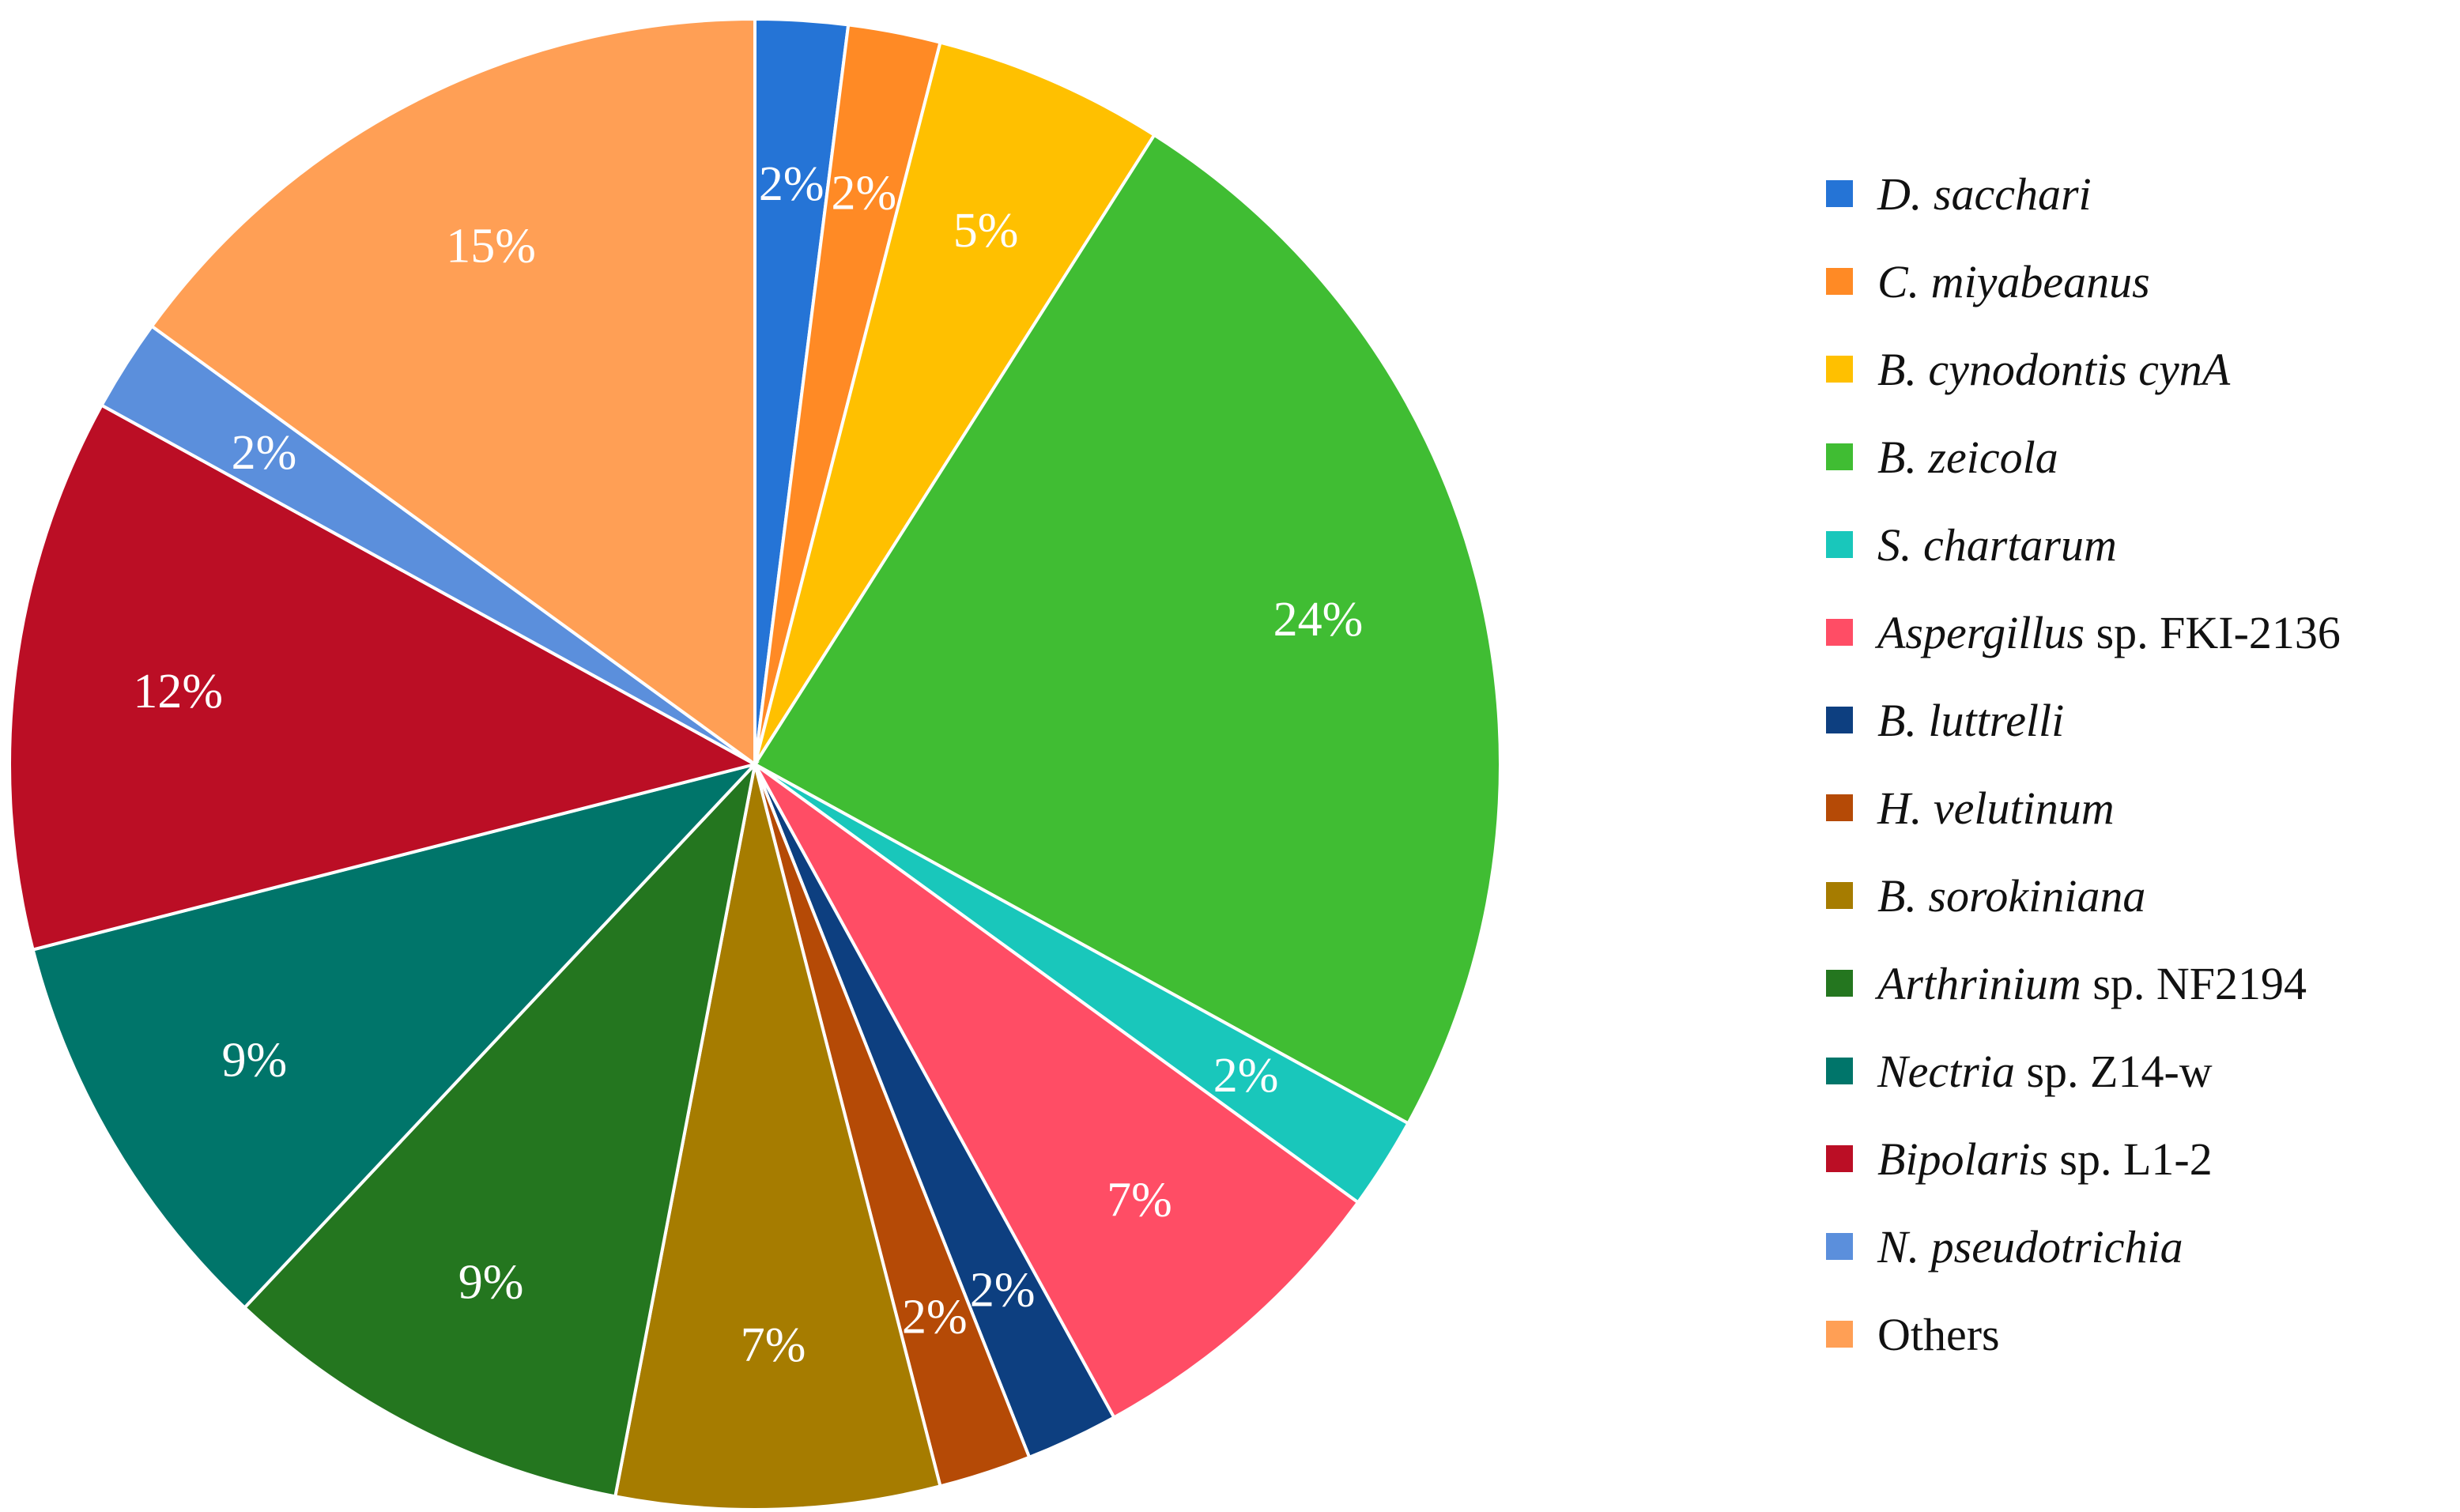  I want to click on legend-label: Bipolaris sp. L1-2, so click(2045, 1159).